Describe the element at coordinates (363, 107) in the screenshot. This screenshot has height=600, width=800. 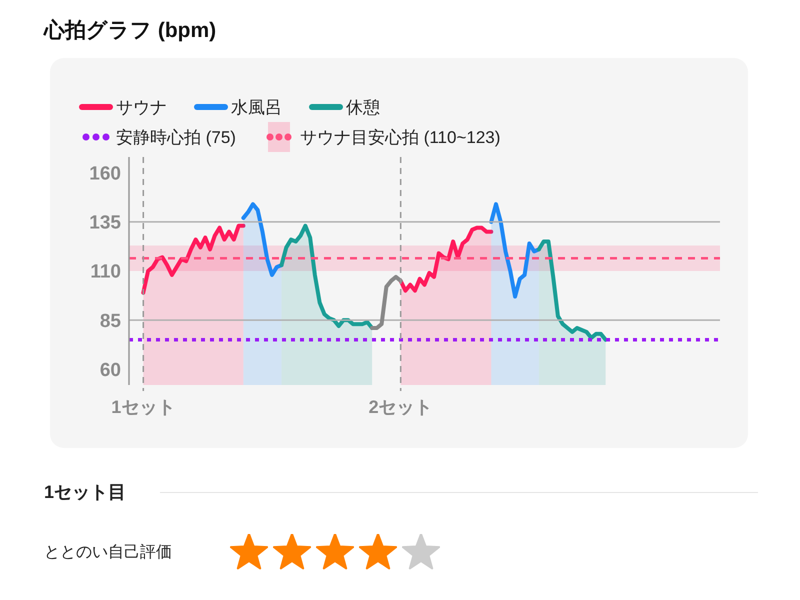
I see `legend-label: 休憩` at that location.